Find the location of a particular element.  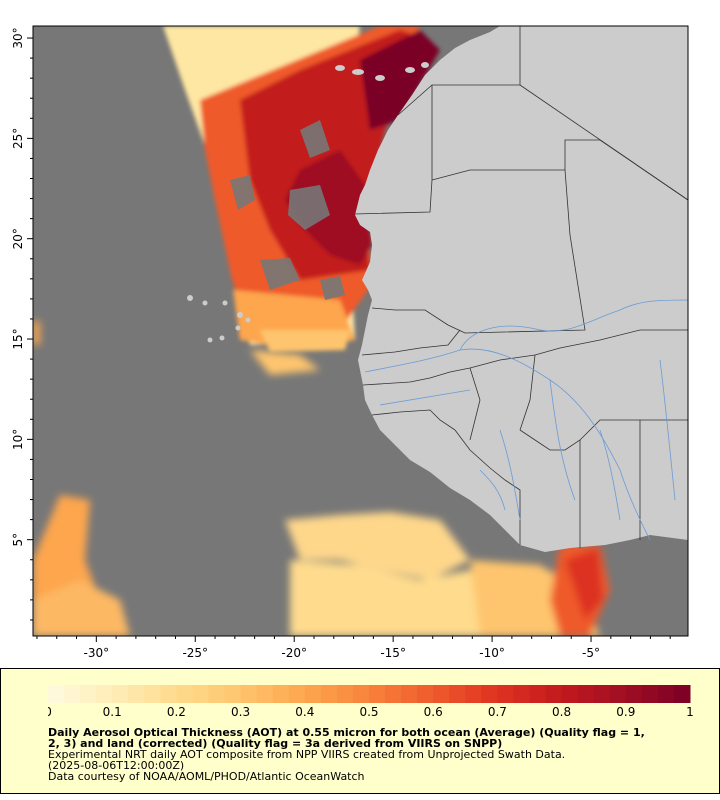

canary-islands is located at coordinates (382, 71).